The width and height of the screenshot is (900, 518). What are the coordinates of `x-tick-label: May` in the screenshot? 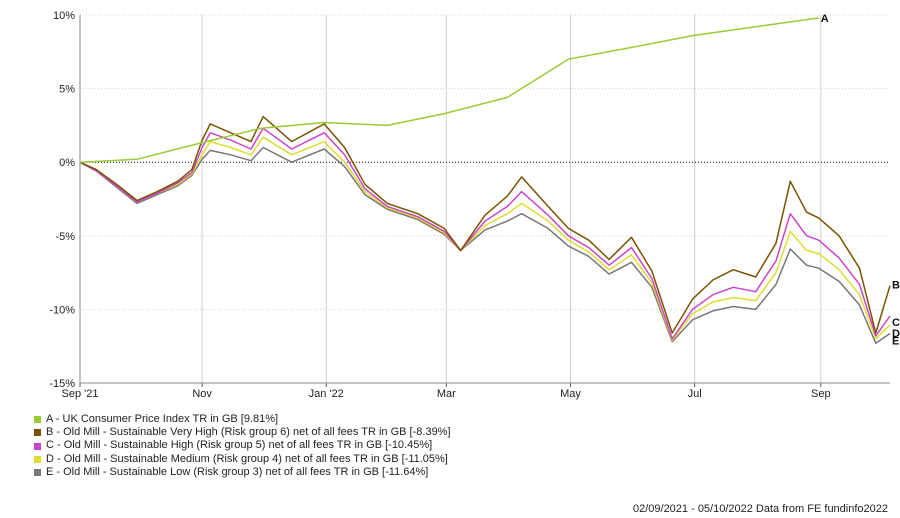 It's located at (570, 394).